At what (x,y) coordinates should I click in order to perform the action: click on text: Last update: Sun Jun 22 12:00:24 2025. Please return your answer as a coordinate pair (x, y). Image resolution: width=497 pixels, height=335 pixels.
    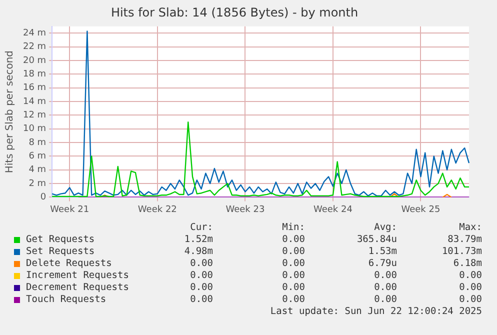
    Looking at the image, I should click on (376, 311).